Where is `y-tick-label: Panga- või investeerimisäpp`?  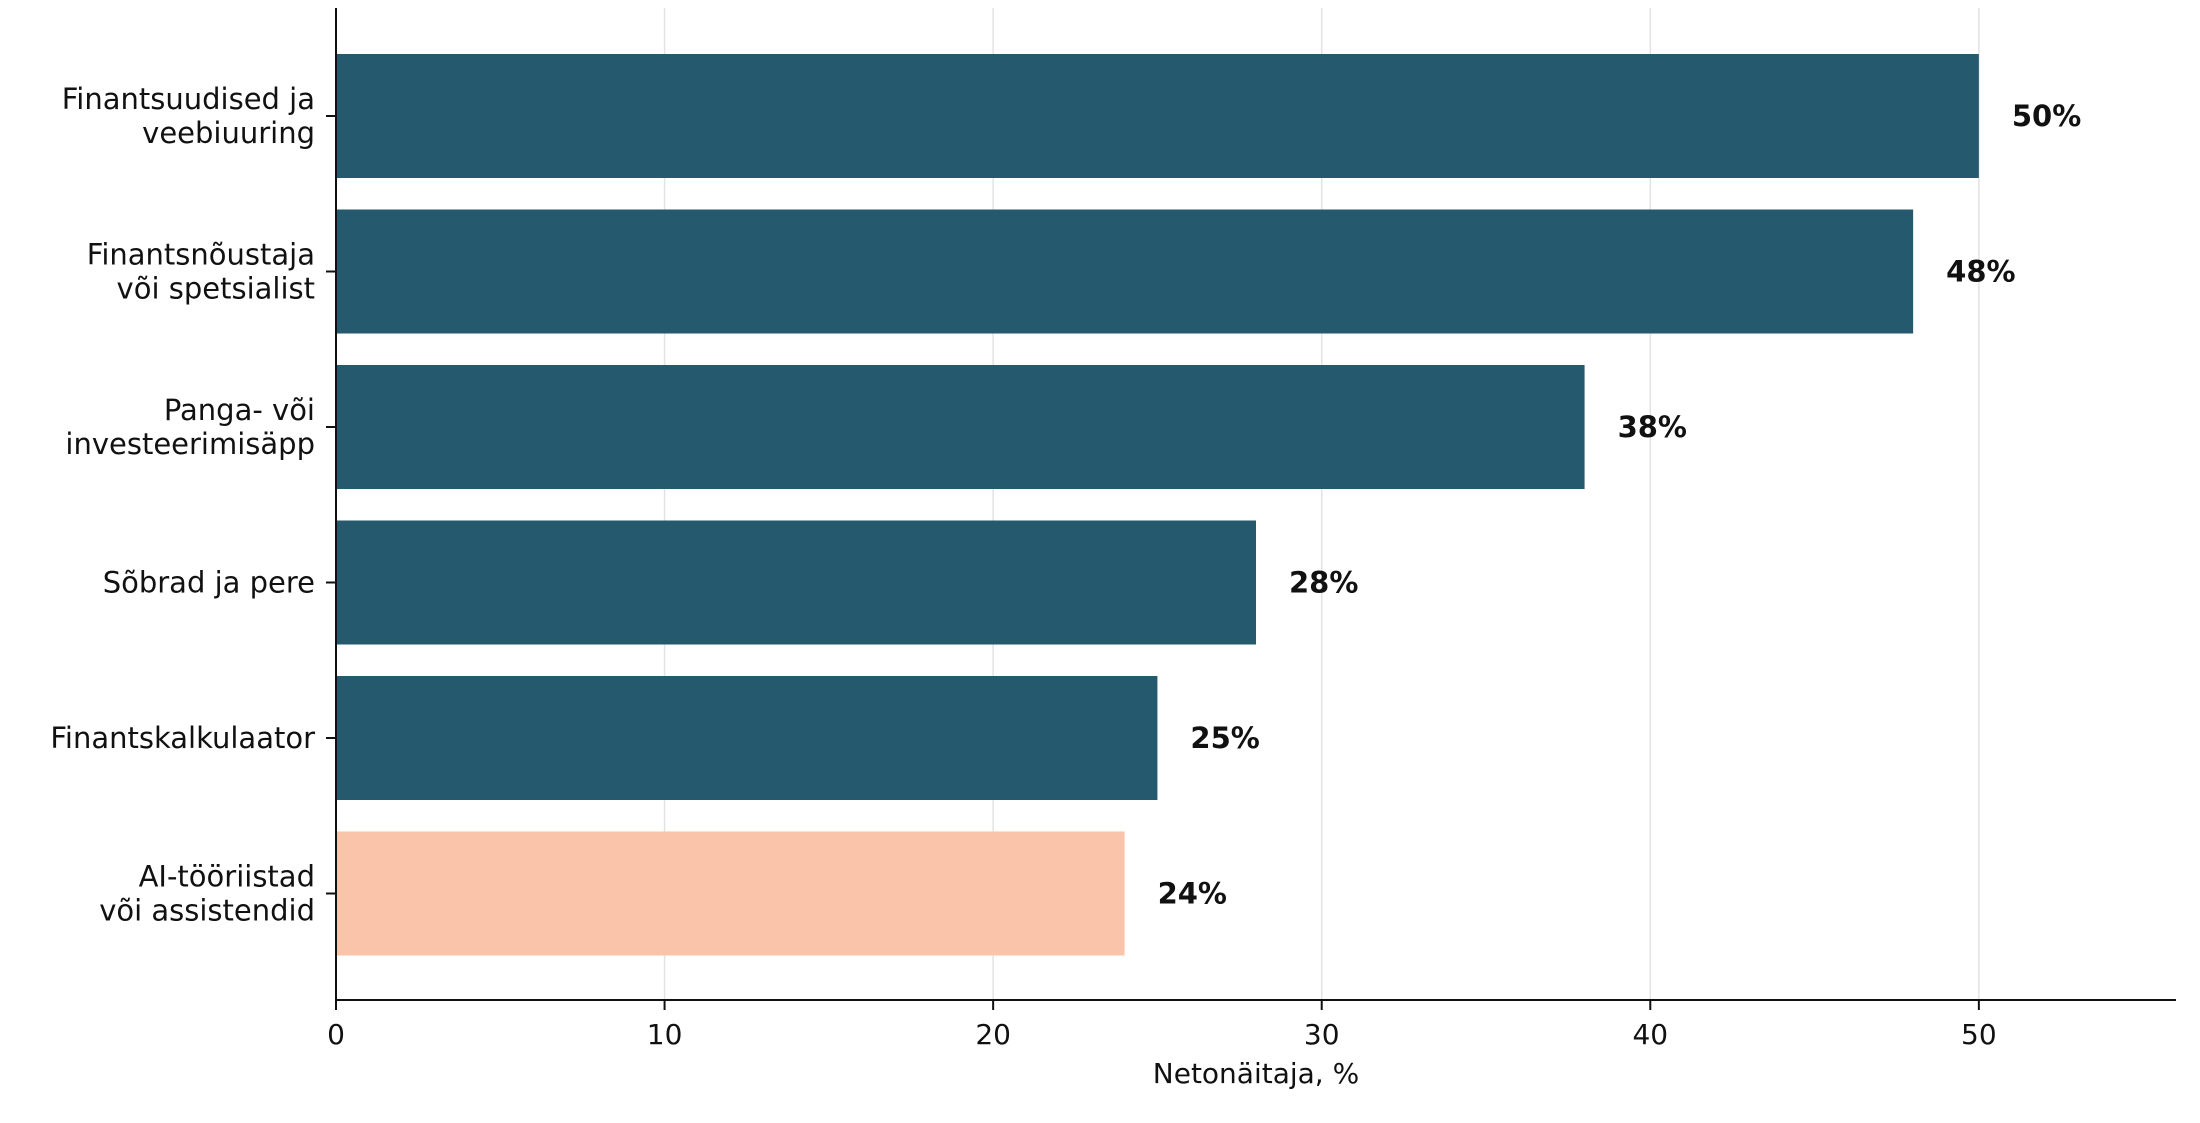 y-tick-label: Panga- või investeerimisäpp is located at coordinates (190, 427).